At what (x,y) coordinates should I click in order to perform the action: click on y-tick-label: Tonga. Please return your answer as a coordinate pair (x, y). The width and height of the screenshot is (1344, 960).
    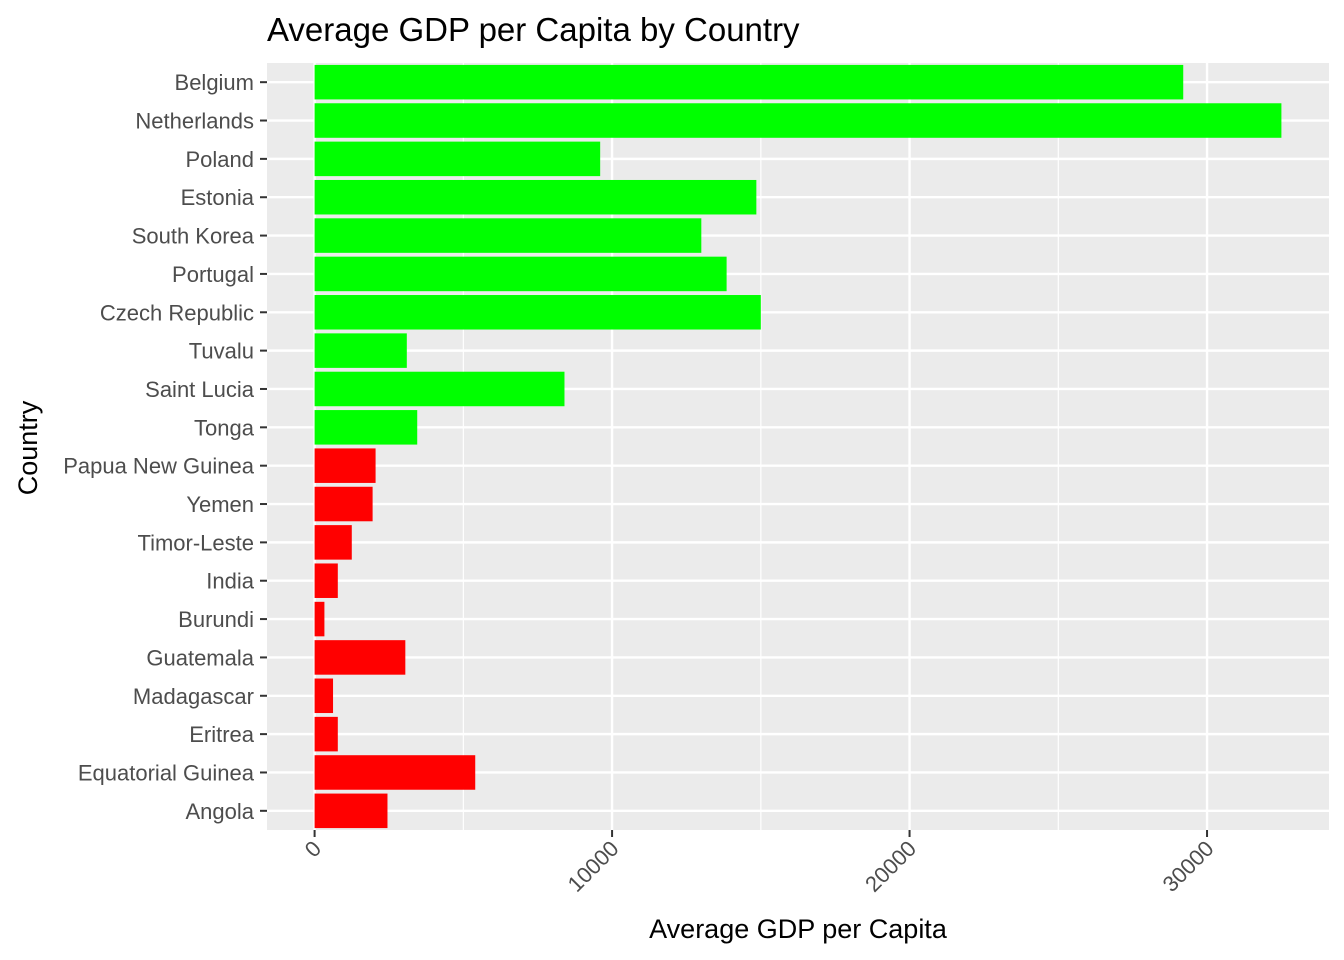
    Looking at the image, I should click on (224, 427).